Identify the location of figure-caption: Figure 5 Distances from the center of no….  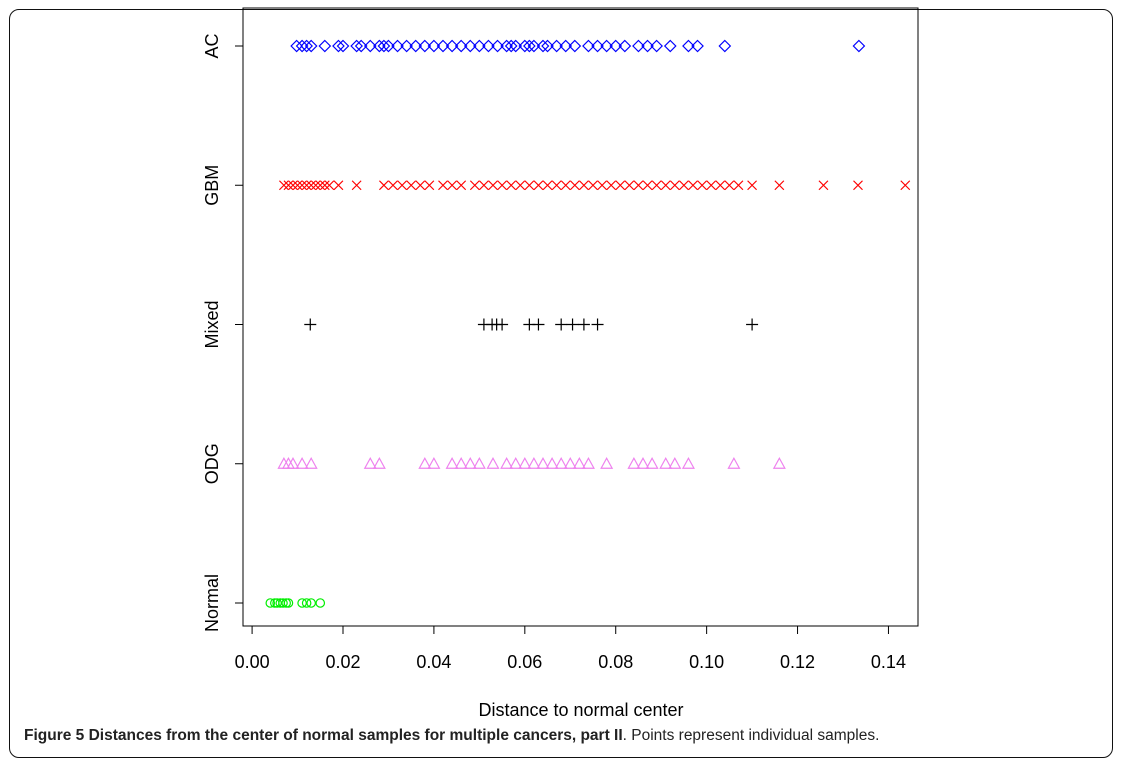
(564, 736).